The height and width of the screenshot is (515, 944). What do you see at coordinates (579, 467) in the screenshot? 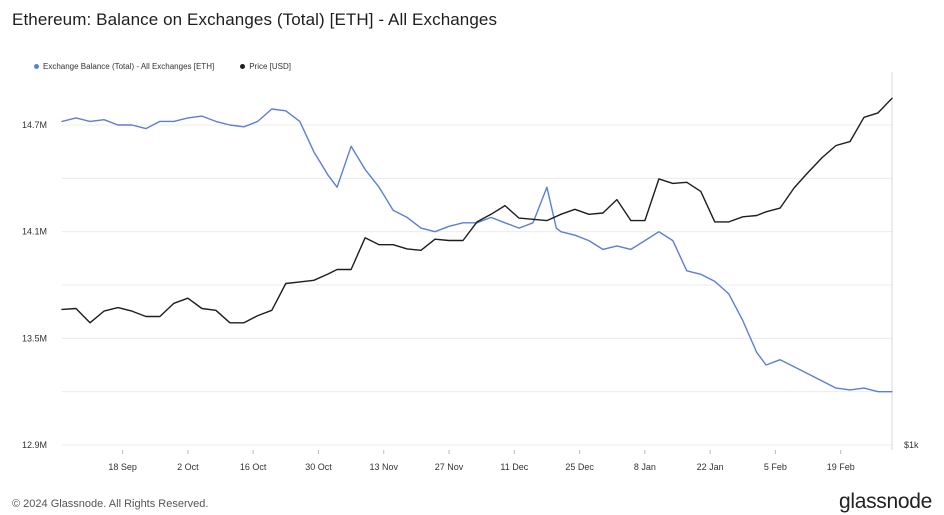
I see `x-tick-label: 25 Dec` at bounding box center [579, 467].